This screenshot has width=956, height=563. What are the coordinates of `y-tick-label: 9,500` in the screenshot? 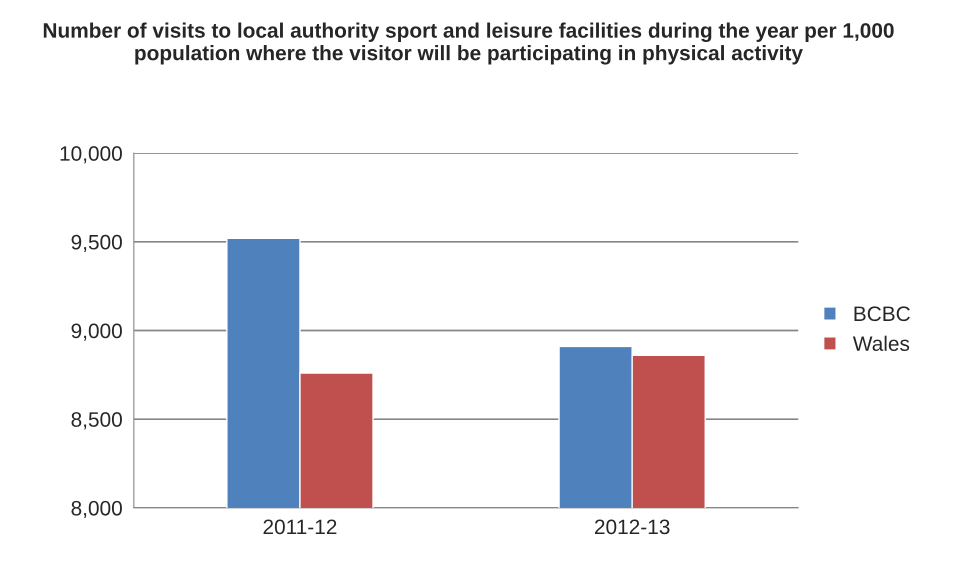 It's located at (97, 243).